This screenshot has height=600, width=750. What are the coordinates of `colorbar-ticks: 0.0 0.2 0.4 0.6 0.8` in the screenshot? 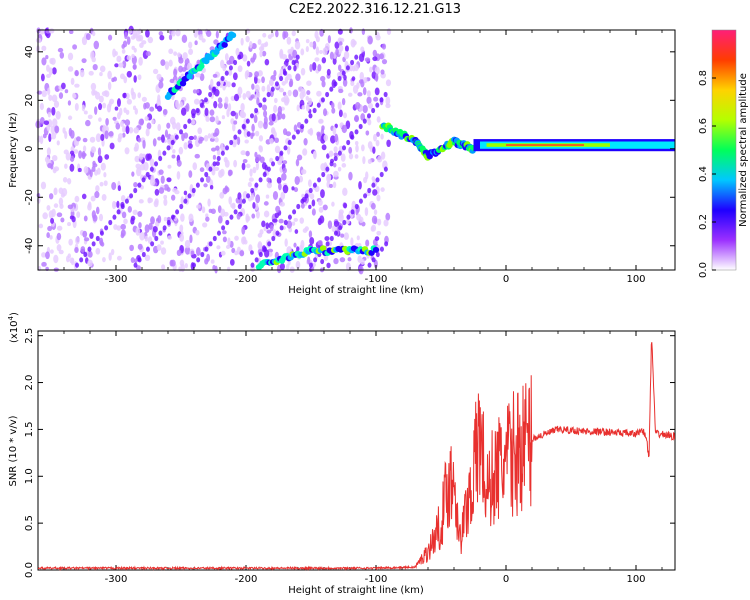 It's located at (707, 174).